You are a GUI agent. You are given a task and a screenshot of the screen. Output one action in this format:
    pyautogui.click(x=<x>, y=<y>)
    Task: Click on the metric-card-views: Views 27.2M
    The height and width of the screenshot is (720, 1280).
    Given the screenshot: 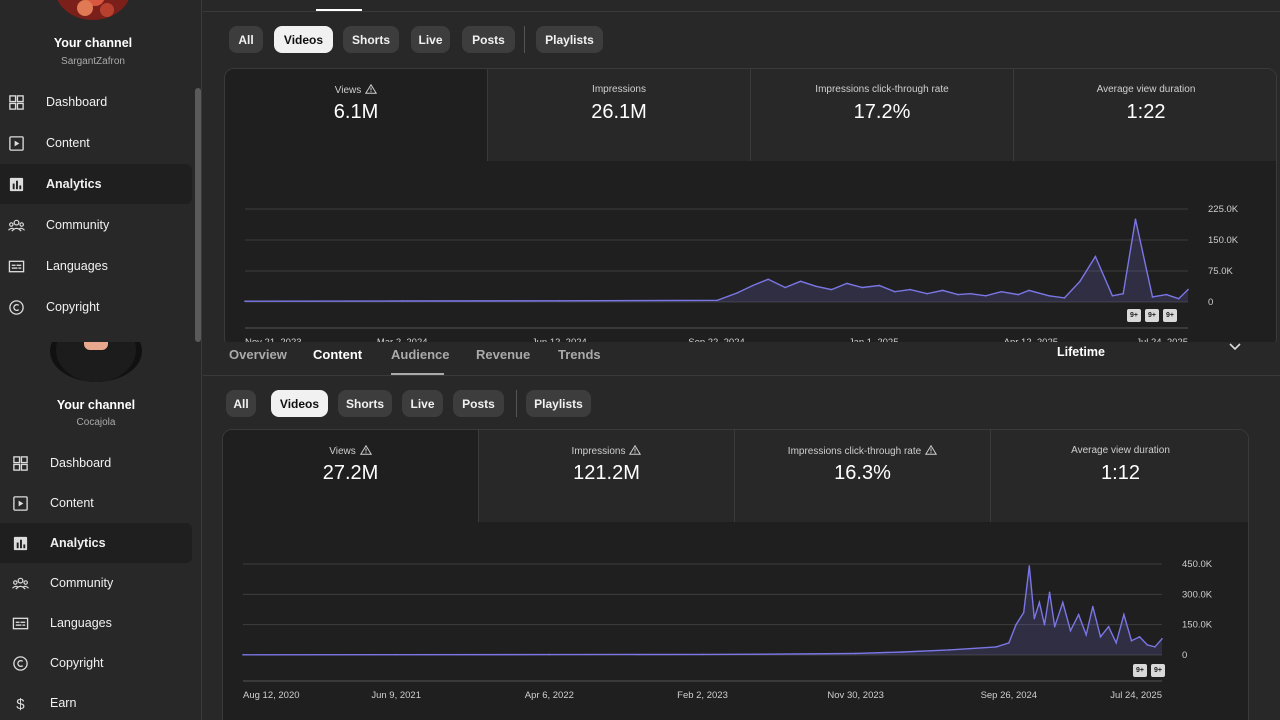 What is the action you would take?
    pyautogui.click(x=351, y=476)
    